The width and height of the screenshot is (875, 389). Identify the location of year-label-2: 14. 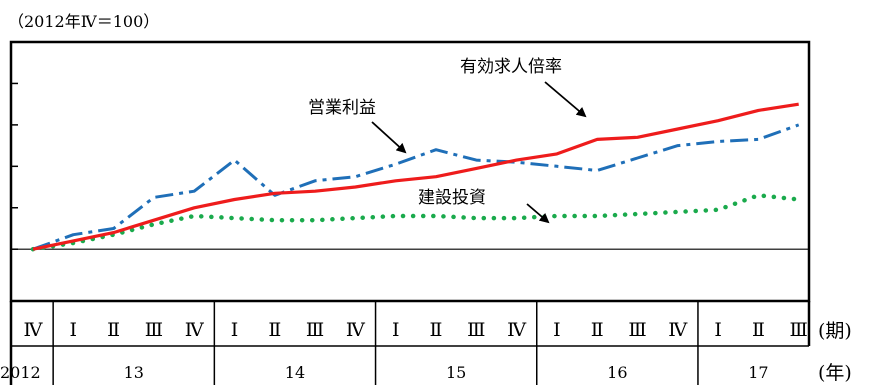
(295, 372).